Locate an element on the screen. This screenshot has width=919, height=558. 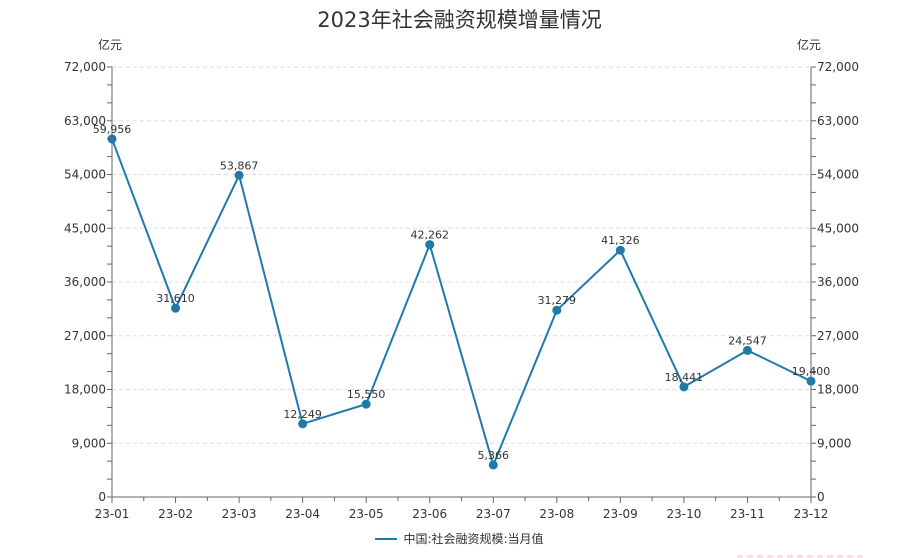
y-tick-label-right: 72,000 is located at coordinates (838, 67).